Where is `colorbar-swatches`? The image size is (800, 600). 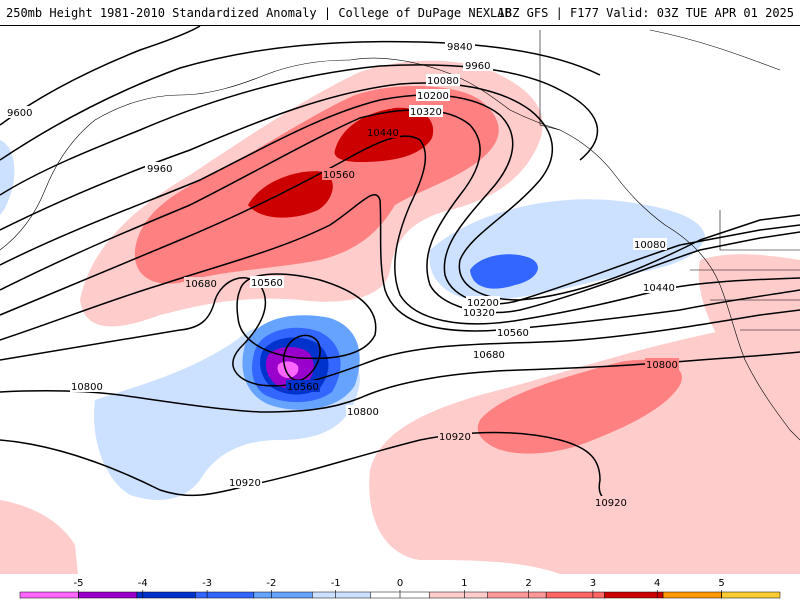
colorbar-swatches is located at coordinates (400, 595).